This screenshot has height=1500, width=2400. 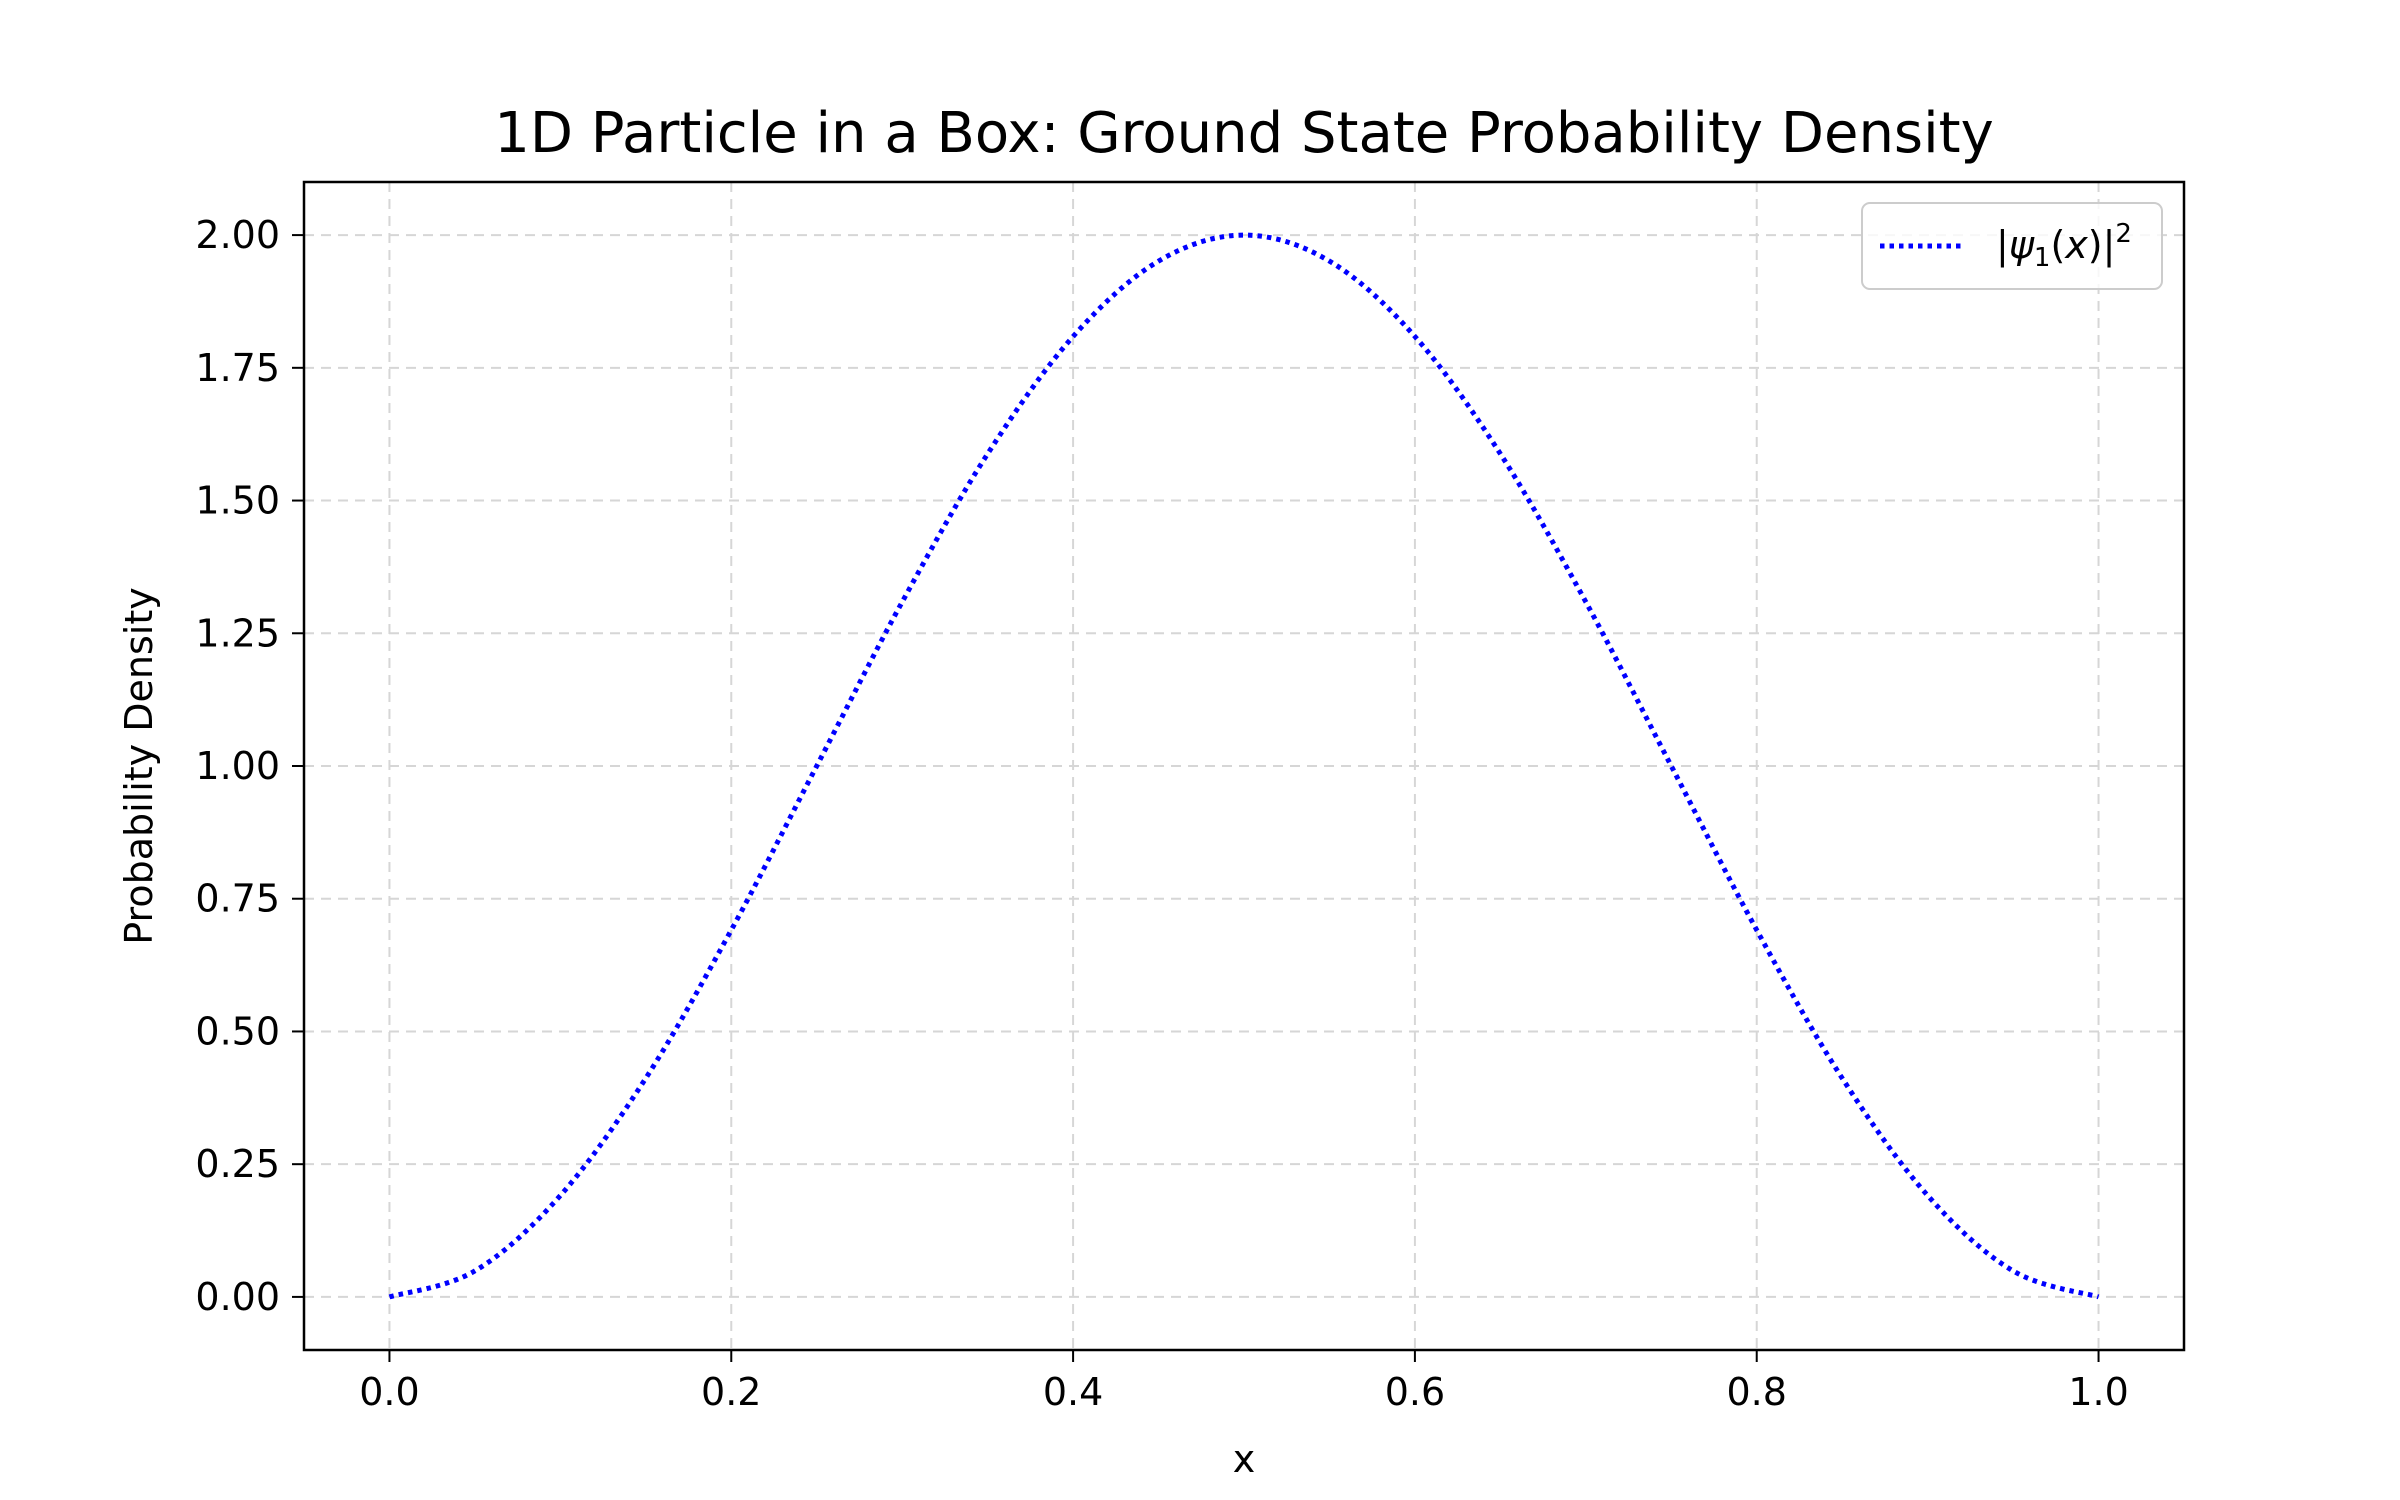 What do you see at coordinates (1073, 1392) in the screenshot?
I see `x-tick-label: 0.4` at bounding box center [1073, 1392].